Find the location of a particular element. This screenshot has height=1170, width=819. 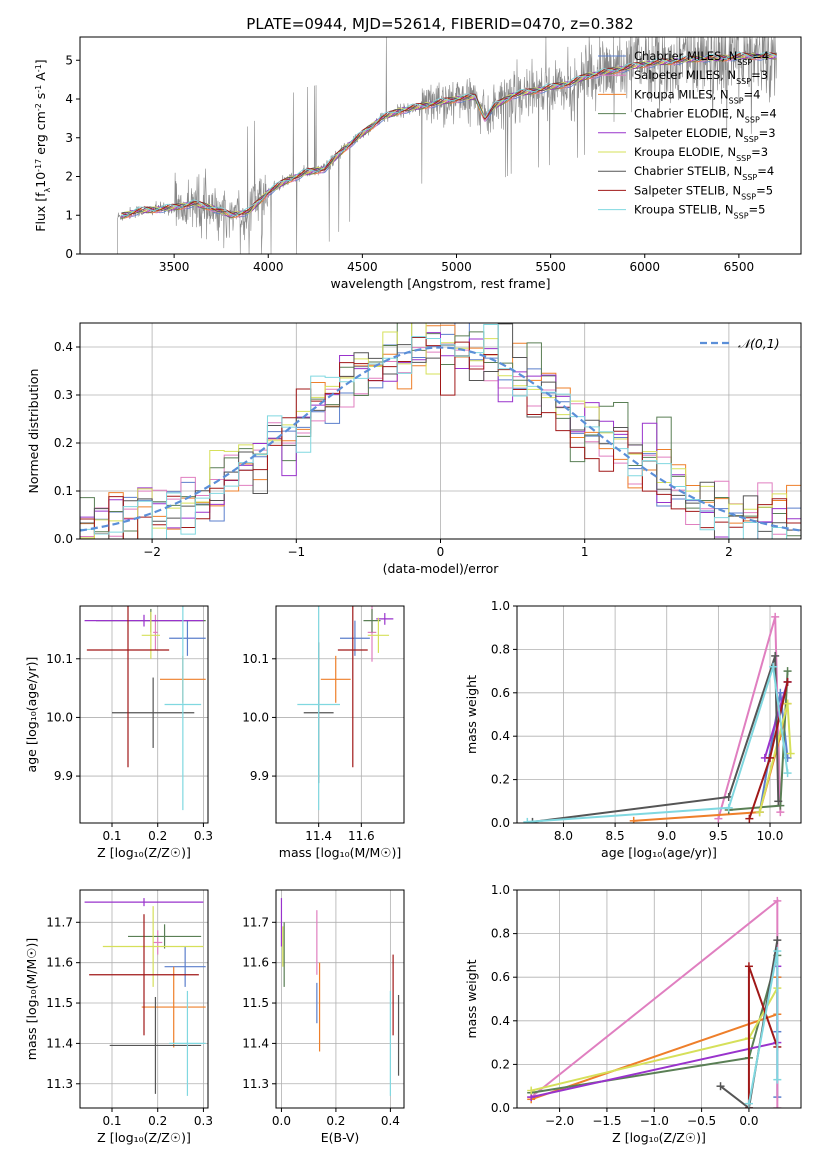

y-tick-label: 11.5 is located at coordinates (59, 1003).